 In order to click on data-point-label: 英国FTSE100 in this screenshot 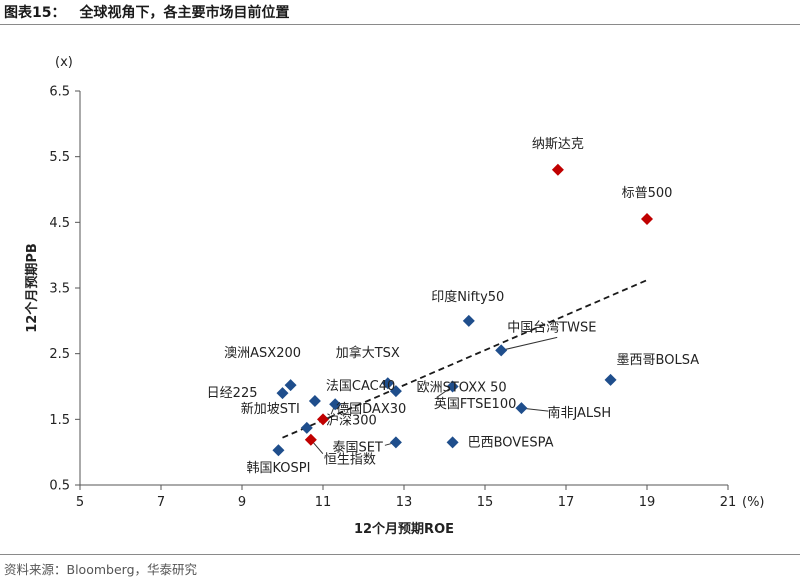, I will do `click(475, 404)`.